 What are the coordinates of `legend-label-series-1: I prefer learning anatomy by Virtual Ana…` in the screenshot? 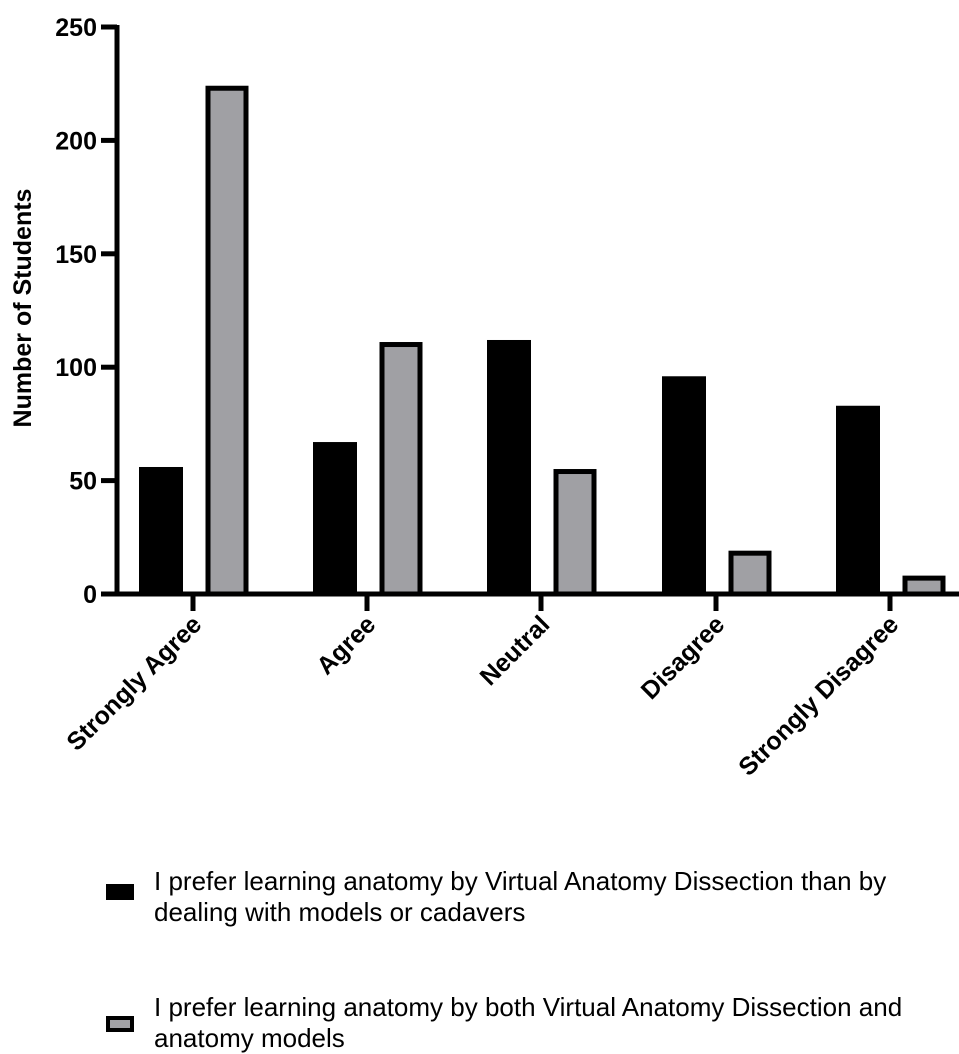 It's located at (520, 896).